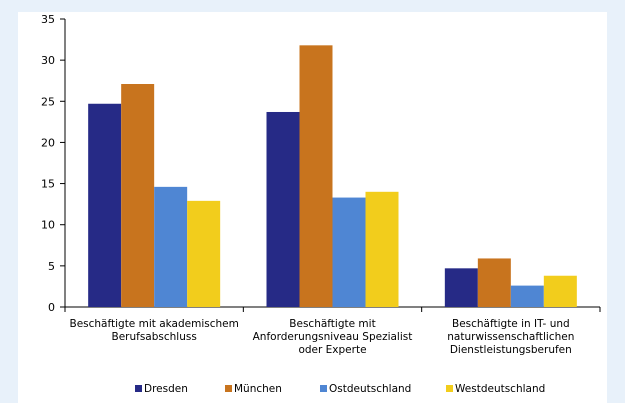  Describe the element at coordinates (370, 389) in the screenshot. I see `legend-label-ostdeutschland: Ostdeutschland` at that location.